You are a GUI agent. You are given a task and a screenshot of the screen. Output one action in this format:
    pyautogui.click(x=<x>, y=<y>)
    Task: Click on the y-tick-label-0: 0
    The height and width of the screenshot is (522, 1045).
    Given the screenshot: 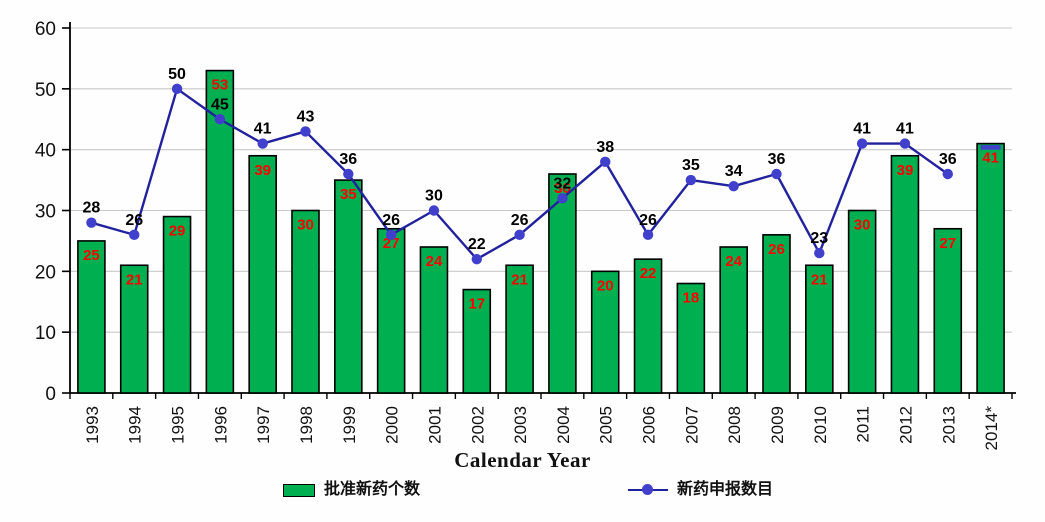 What is the action you would take?
    pyautogui.click(x=50, y=394)
    